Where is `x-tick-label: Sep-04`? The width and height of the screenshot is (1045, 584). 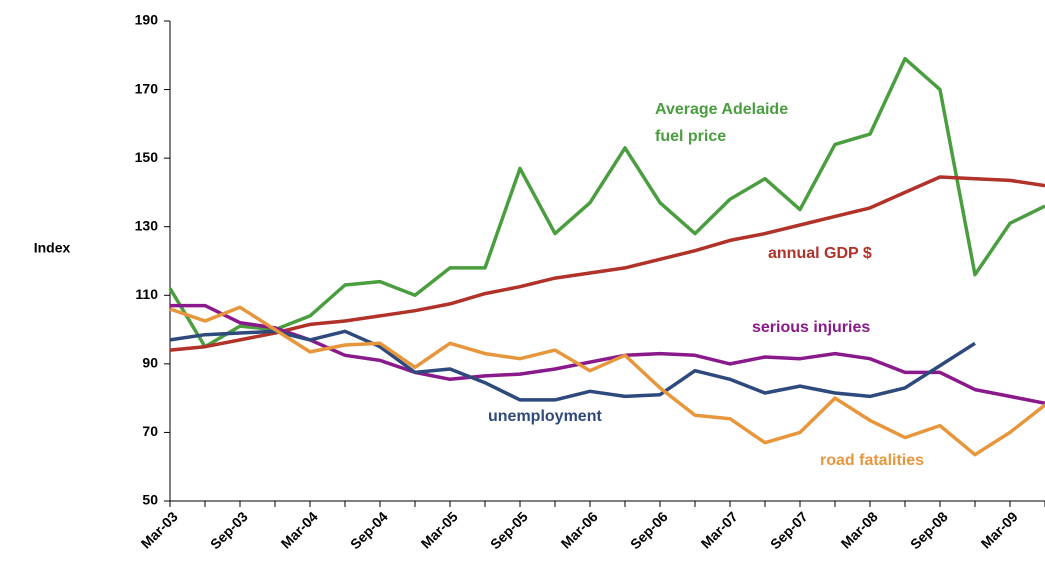
x-tick-label: Sep-04 is located at coordinates (369, 530).